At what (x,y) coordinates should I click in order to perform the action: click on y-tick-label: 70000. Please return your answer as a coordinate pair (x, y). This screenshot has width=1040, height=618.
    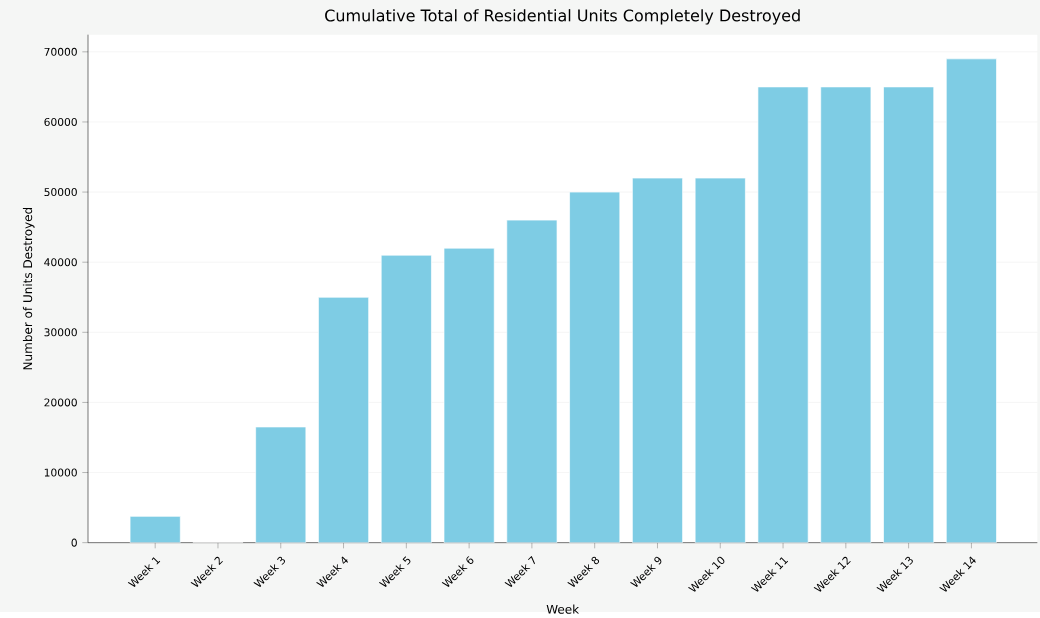
    Looking at the image, I should click on (60, 51).